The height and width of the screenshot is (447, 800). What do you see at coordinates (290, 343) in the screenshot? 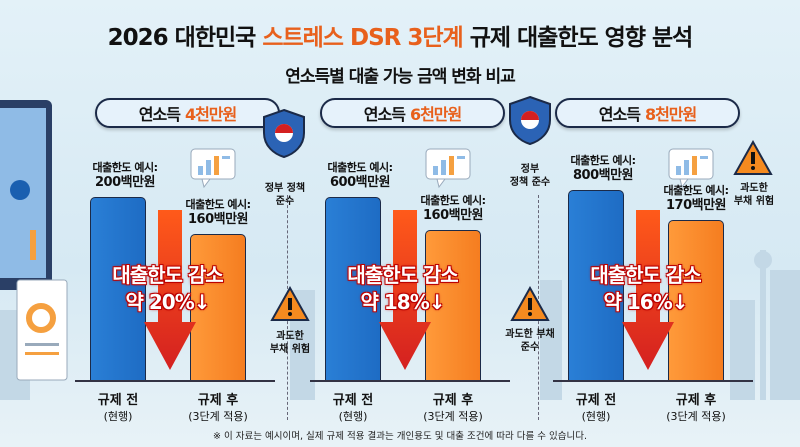
I see `risk-note-1: 과도한 부채 위험` at bounding box center [290, 343].